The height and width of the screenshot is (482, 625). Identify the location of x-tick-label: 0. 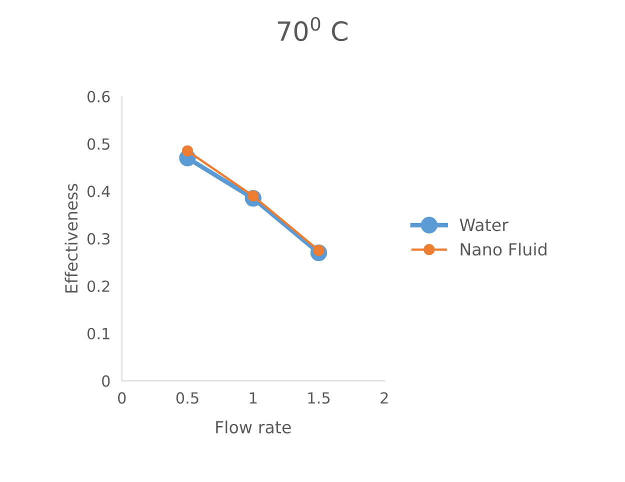
(122, 398).